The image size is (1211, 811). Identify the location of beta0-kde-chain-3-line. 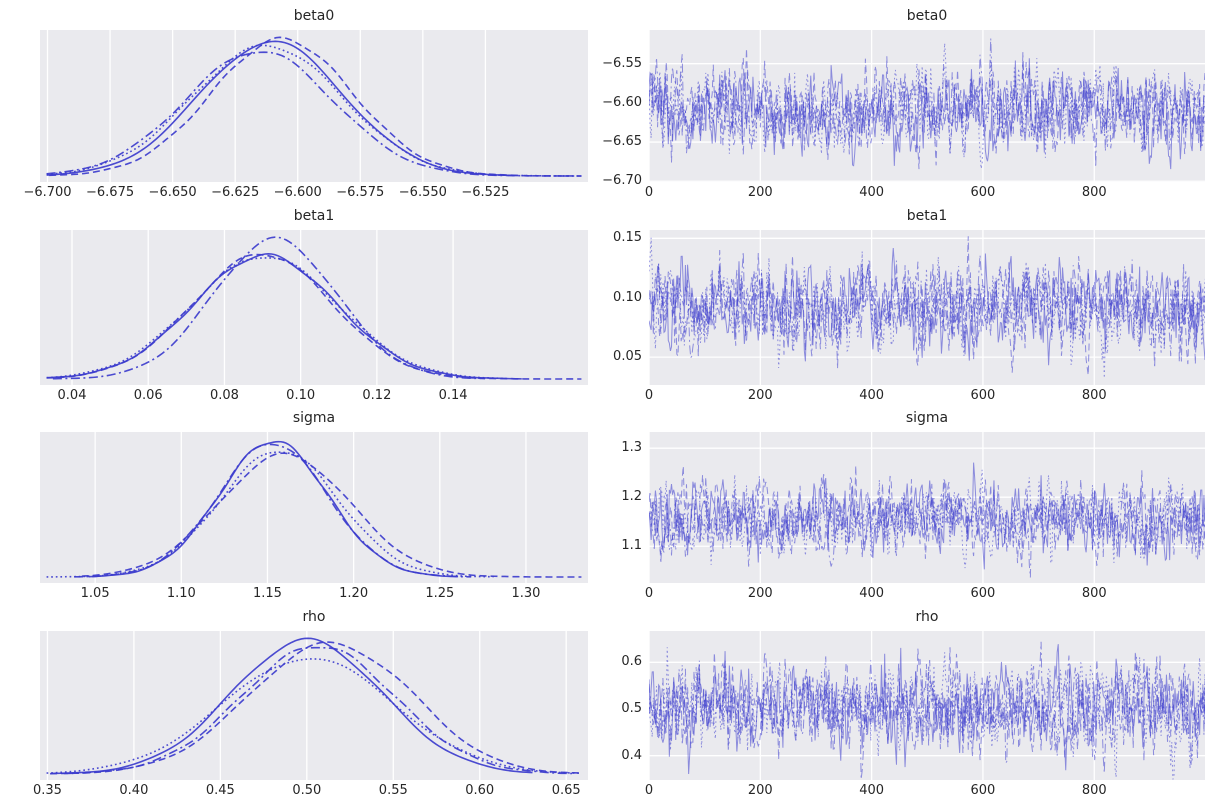
(314, 110).